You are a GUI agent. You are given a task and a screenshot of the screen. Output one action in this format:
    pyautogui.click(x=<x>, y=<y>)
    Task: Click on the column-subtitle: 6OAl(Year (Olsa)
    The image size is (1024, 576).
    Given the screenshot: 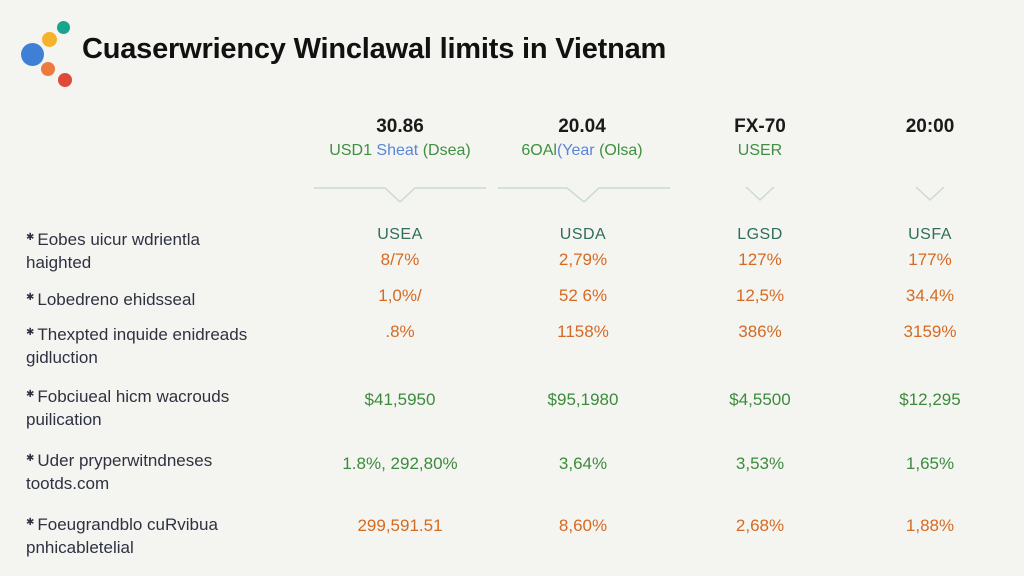 What is the action you would take?
    pyautogui.click(x=582, y=150)
    